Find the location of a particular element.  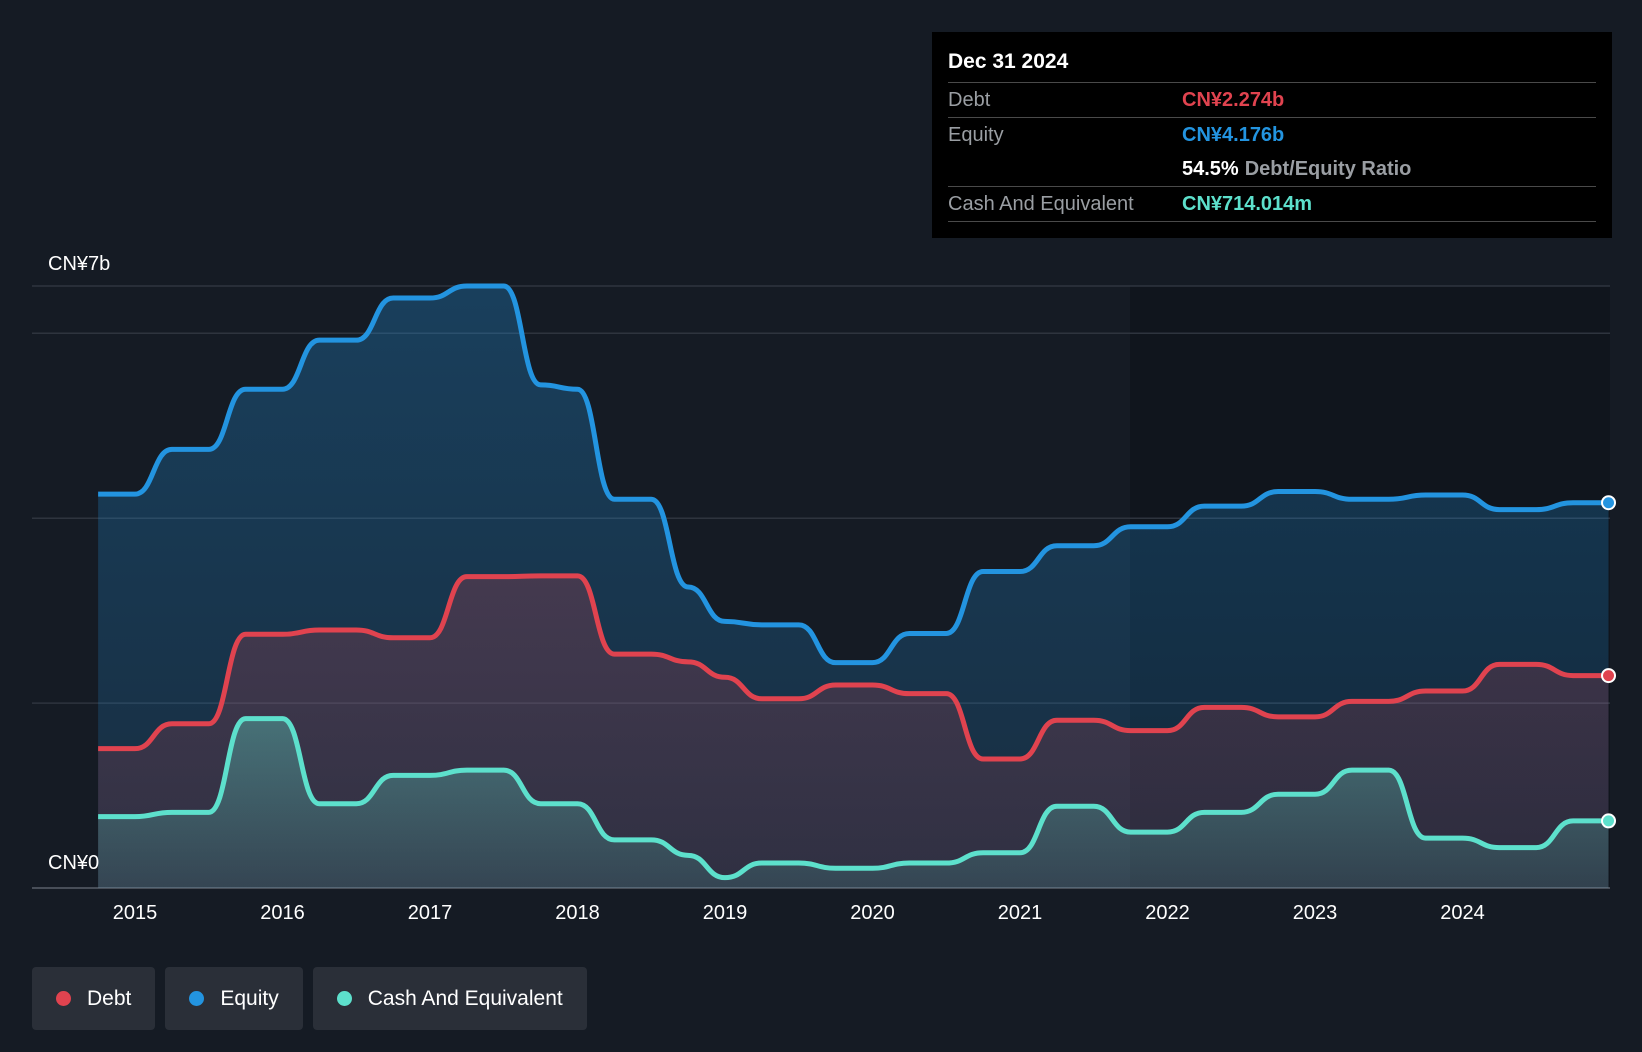

x-tick-label: 2019 is located at coordinates (725, 913).